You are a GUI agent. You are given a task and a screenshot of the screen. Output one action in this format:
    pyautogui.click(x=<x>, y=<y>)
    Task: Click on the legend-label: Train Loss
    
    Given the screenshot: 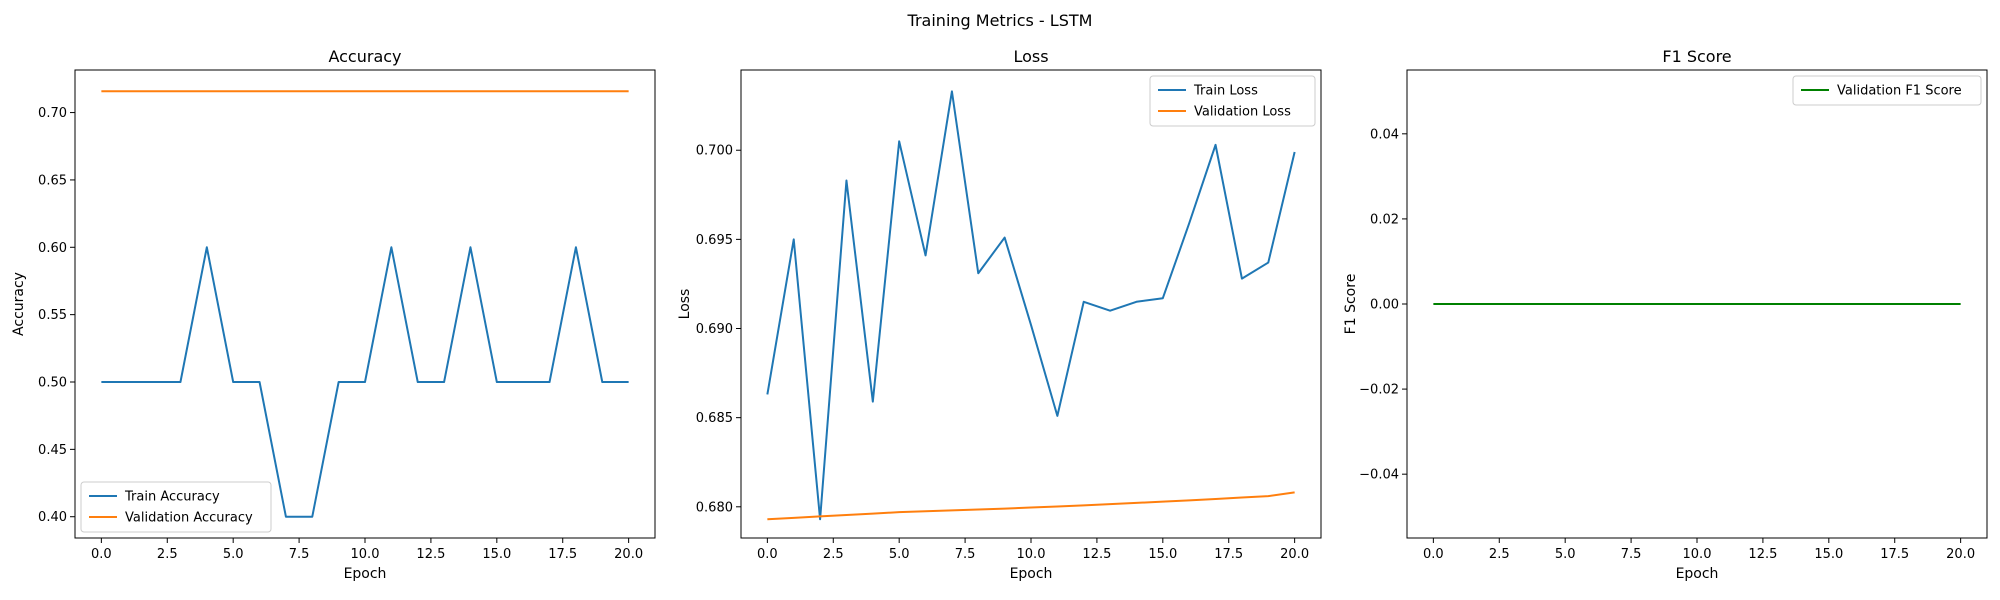 What is the action you would take?
    pyautogui.click(x=1225, y=91)
    